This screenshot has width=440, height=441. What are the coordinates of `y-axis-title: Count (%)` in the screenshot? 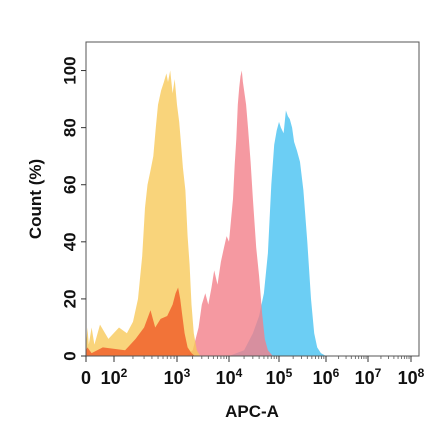 It's located at (35, 199).